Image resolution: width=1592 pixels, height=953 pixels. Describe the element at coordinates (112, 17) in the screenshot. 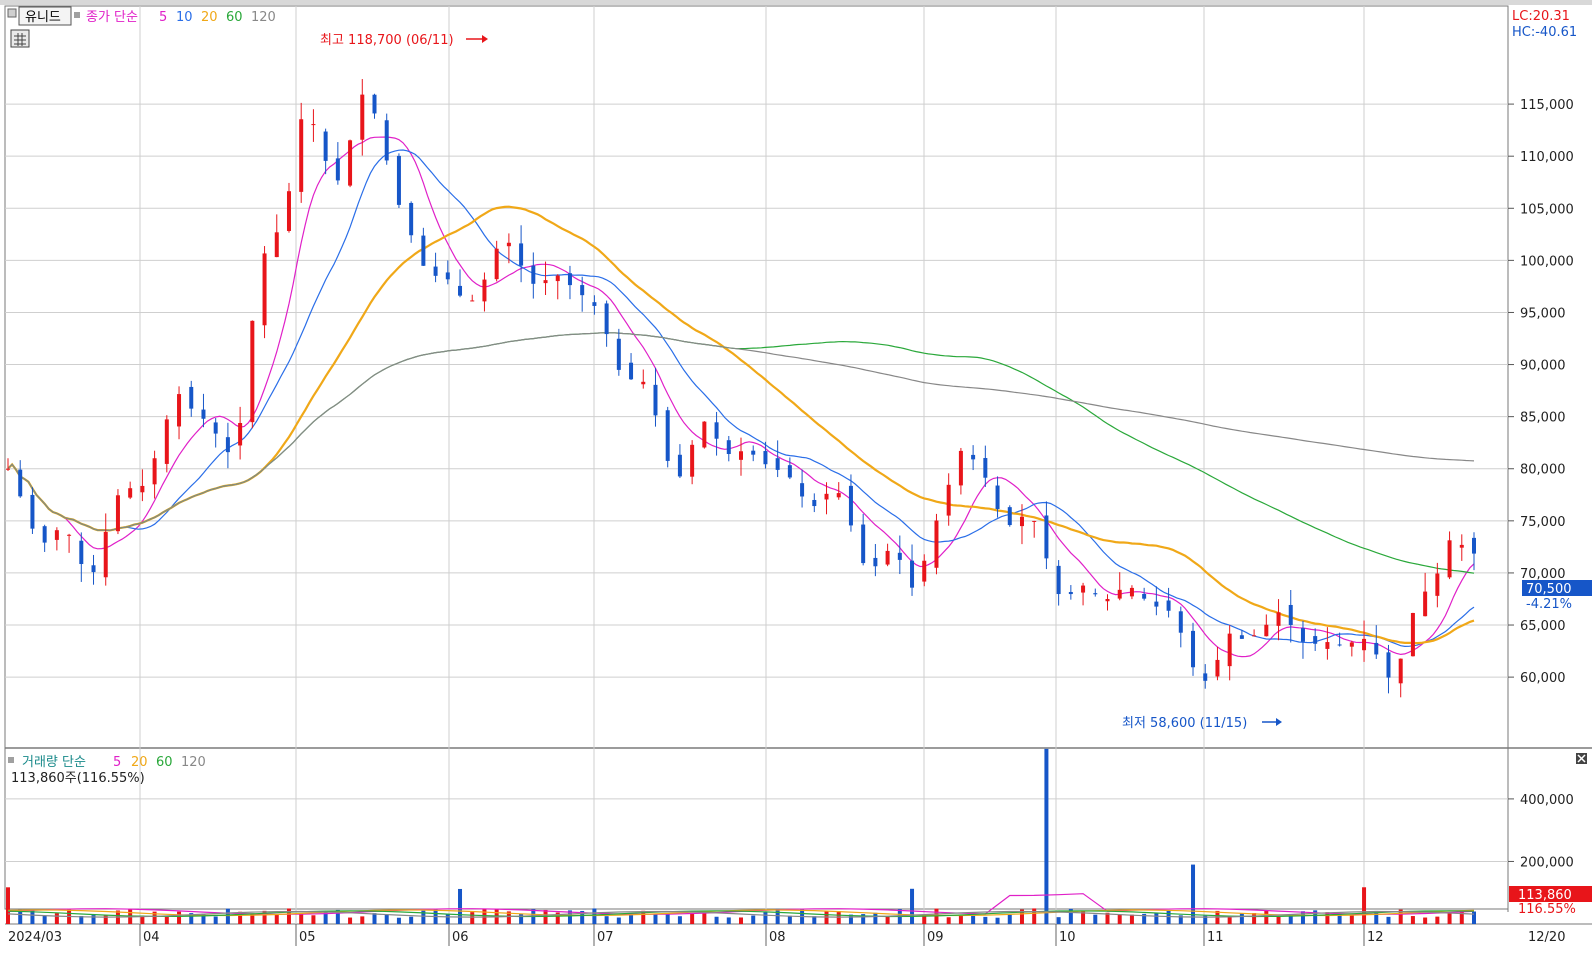

I see `ma-legend-label: 종가 단순` at that location.